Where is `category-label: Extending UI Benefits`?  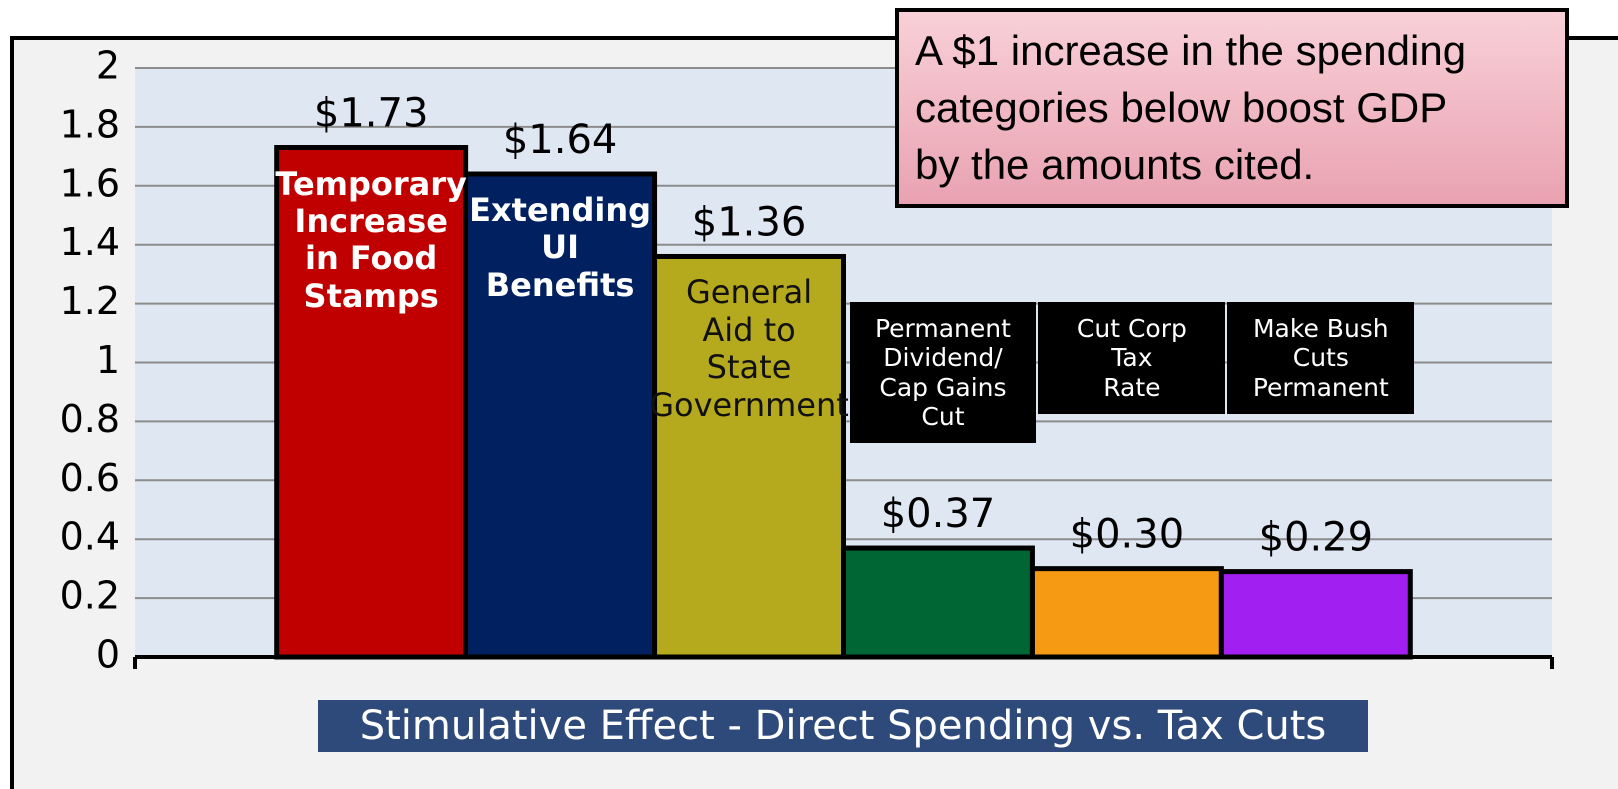 category-label: Extending UI Benefits is located at coordinates (560, 247).